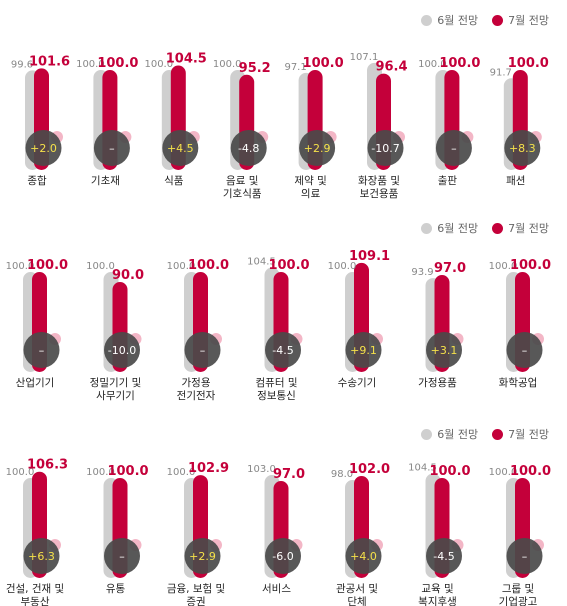 This screenshot has height=606, width=567. Describe the element at coordinates (242, 194) in the screenshot. I see `category-label: 기호식품` at that location.